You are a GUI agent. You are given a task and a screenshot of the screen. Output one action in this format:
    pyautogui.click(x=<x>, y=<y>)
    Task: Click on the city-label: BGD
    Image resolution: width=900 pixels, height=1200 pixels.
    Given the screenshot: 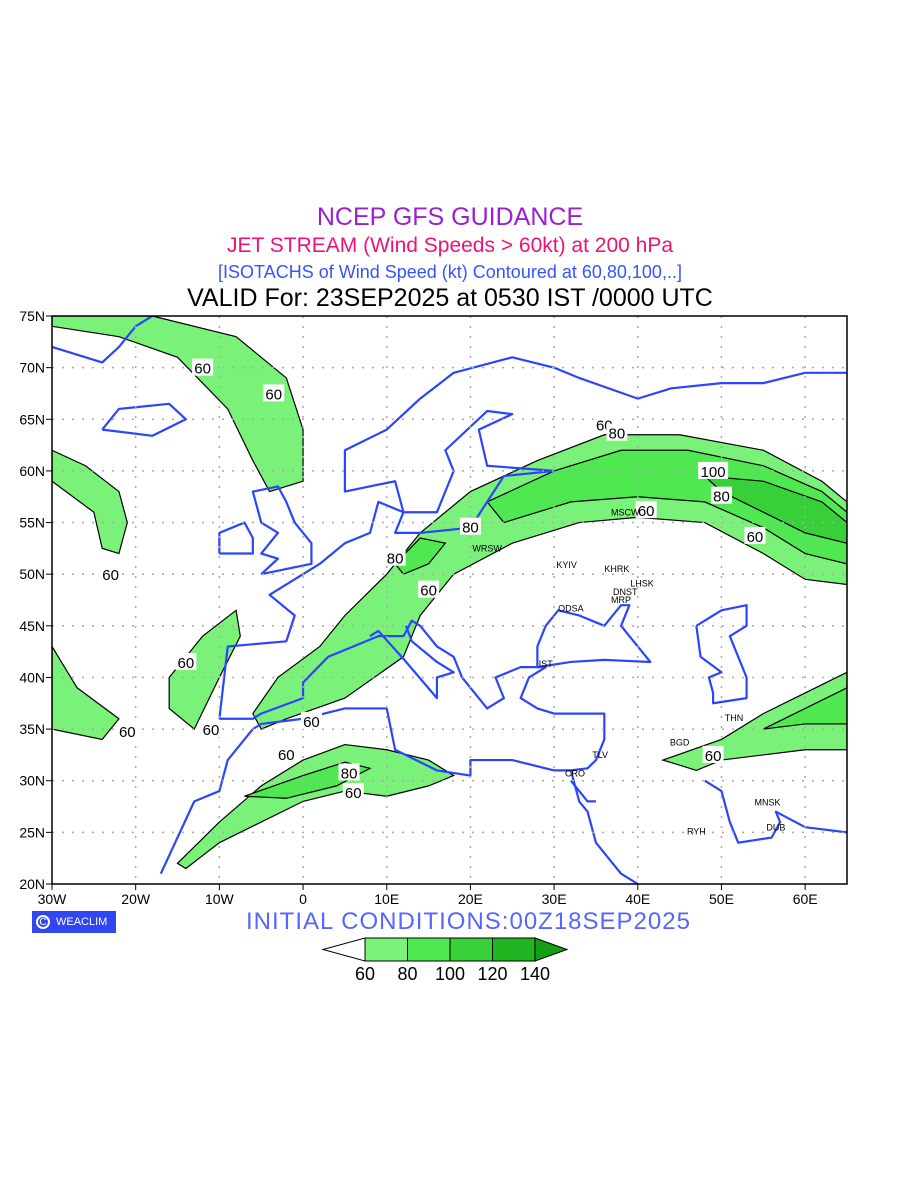 What is the action you would take?
    pyautogui.click(x=680, y=743)
    